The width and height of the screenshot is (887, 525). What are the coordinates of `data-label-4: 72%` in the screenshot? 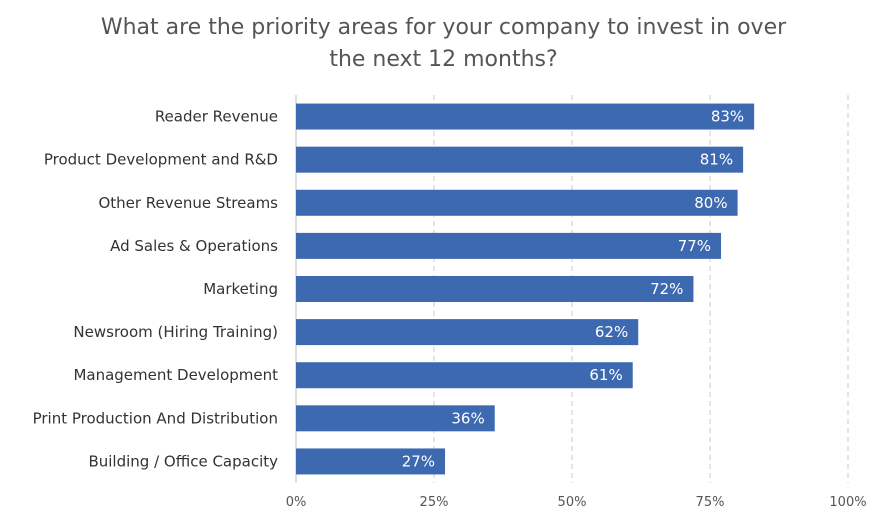 It's located at (666, 289).